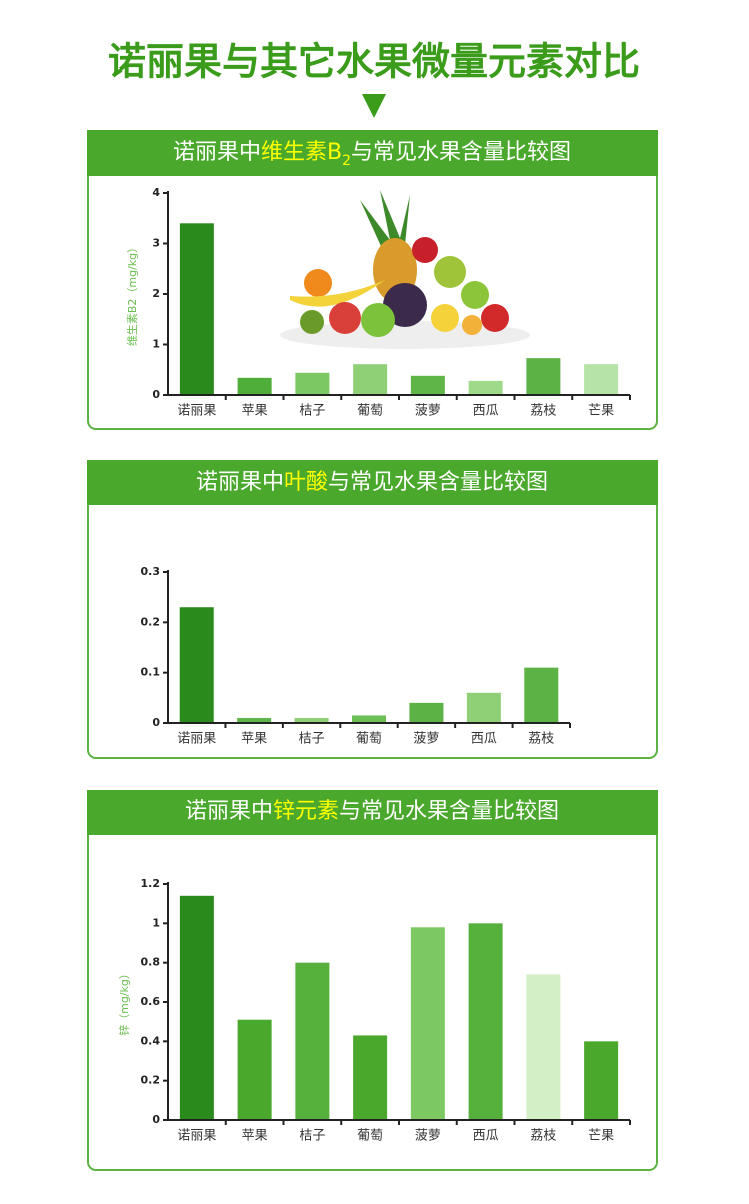  I want to click on chart-title: 诺丽果中维生素B2与常见水果含量比较图, so click(372, 154).